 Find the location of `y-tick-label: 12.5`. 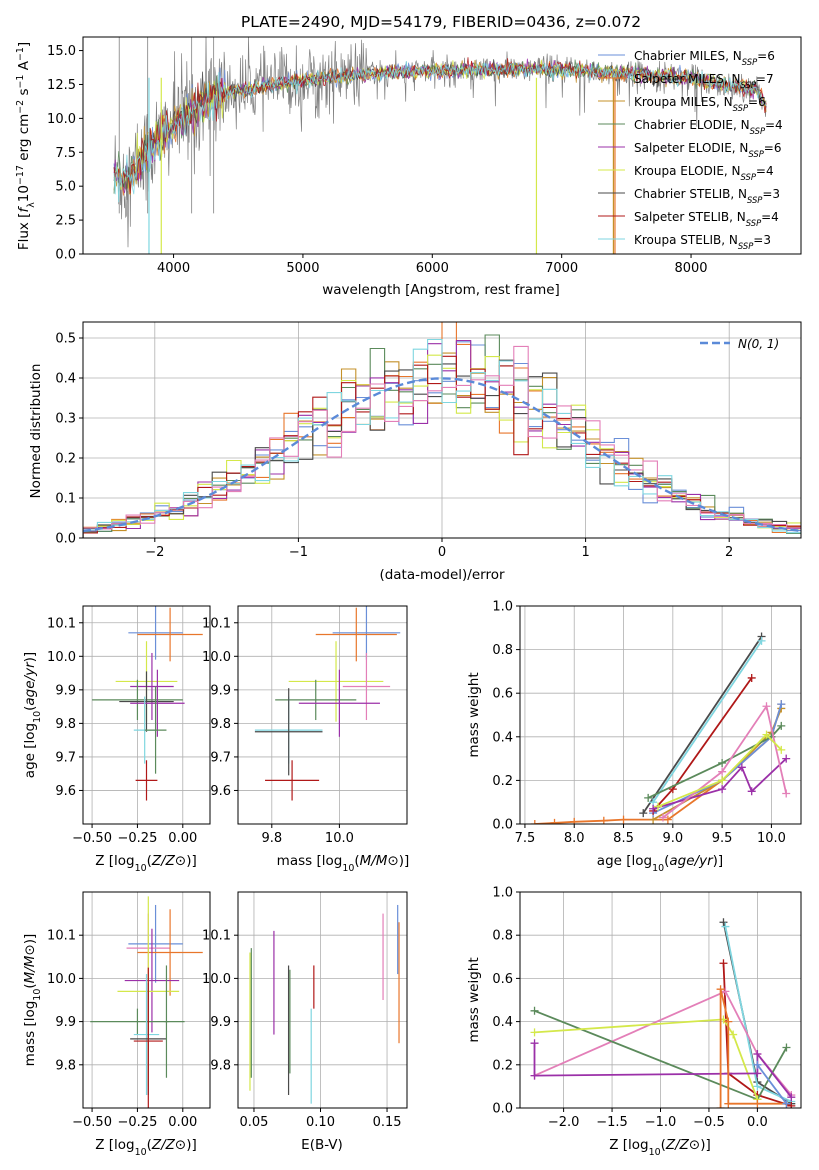

y-tick-label: 12.5 is located at coordinates (61, 85).